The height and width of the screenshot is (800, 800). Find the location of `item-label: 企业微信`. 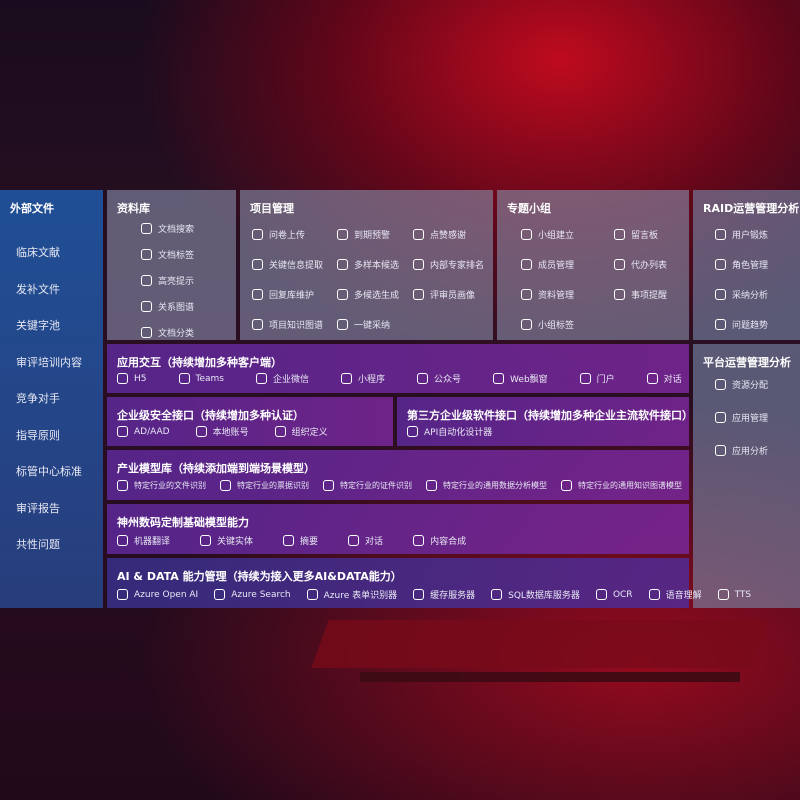

item-label: 企业微信 is located at coordinates (290, 380).